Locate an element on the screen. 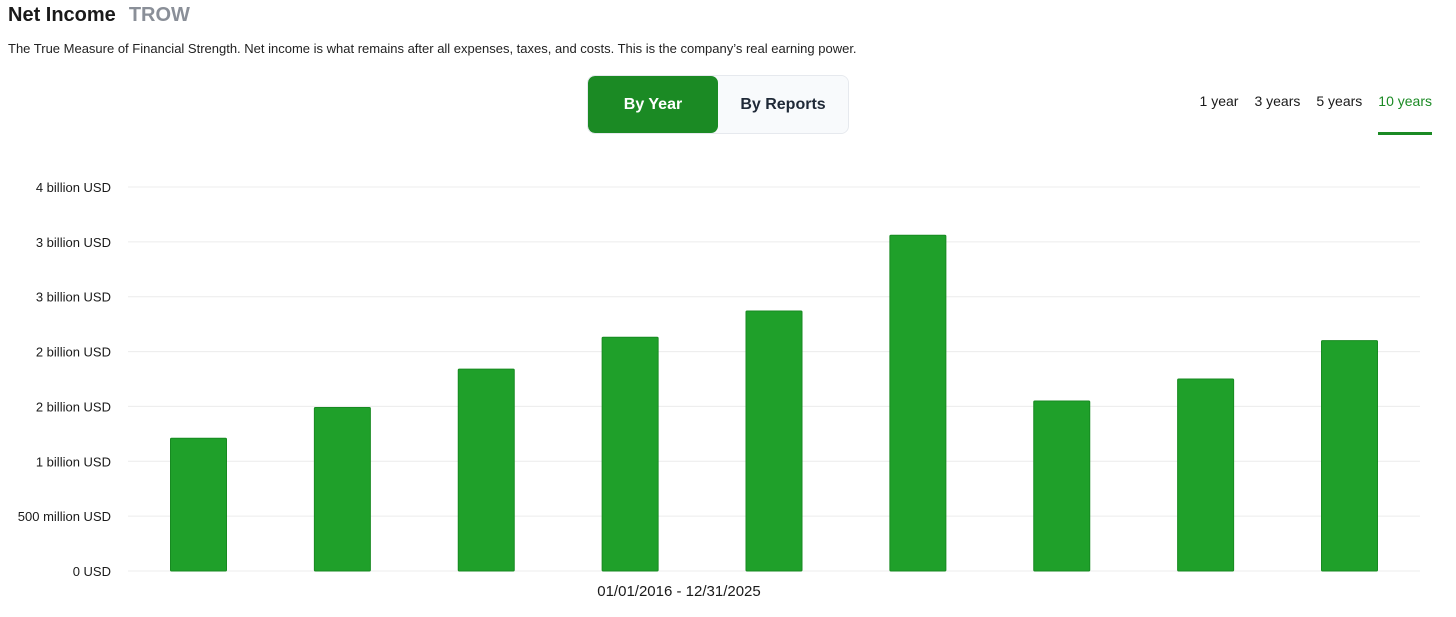 This screenshot has height=617, width=1456. page-header: Net Income TROW is located at coordinates (99, 15).